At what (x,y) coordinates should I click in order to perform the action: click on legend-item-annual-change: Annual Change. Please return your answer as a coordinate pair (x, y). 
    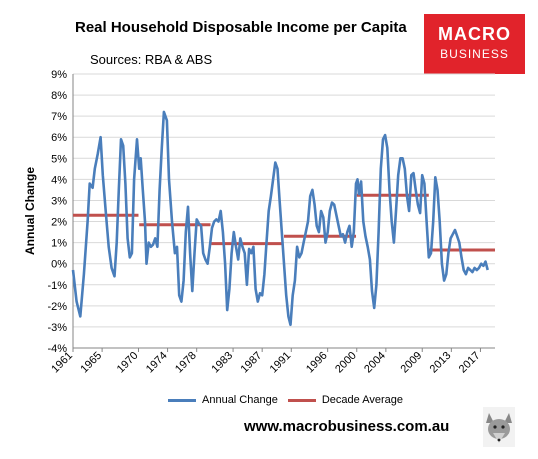
    Looking at the image, I should click on (223, 400).